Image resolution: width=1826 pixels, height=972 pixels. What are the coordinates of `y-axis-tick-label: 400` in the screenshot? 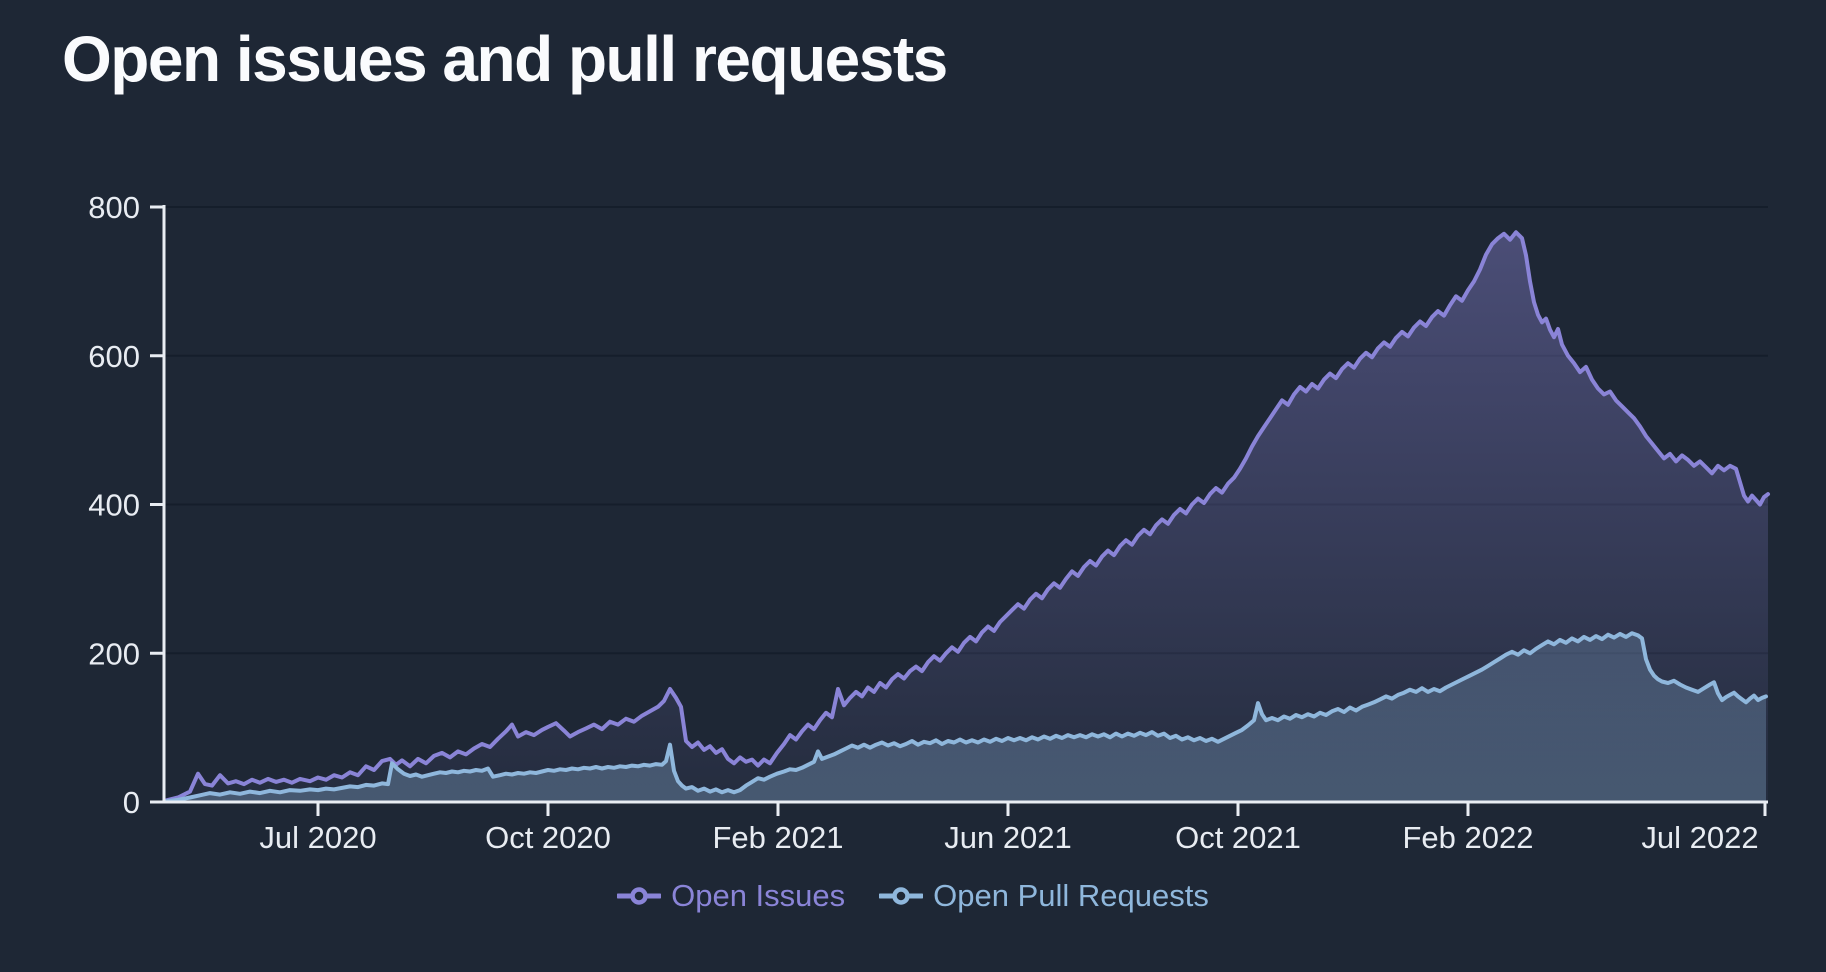 It's located at (114, 505).